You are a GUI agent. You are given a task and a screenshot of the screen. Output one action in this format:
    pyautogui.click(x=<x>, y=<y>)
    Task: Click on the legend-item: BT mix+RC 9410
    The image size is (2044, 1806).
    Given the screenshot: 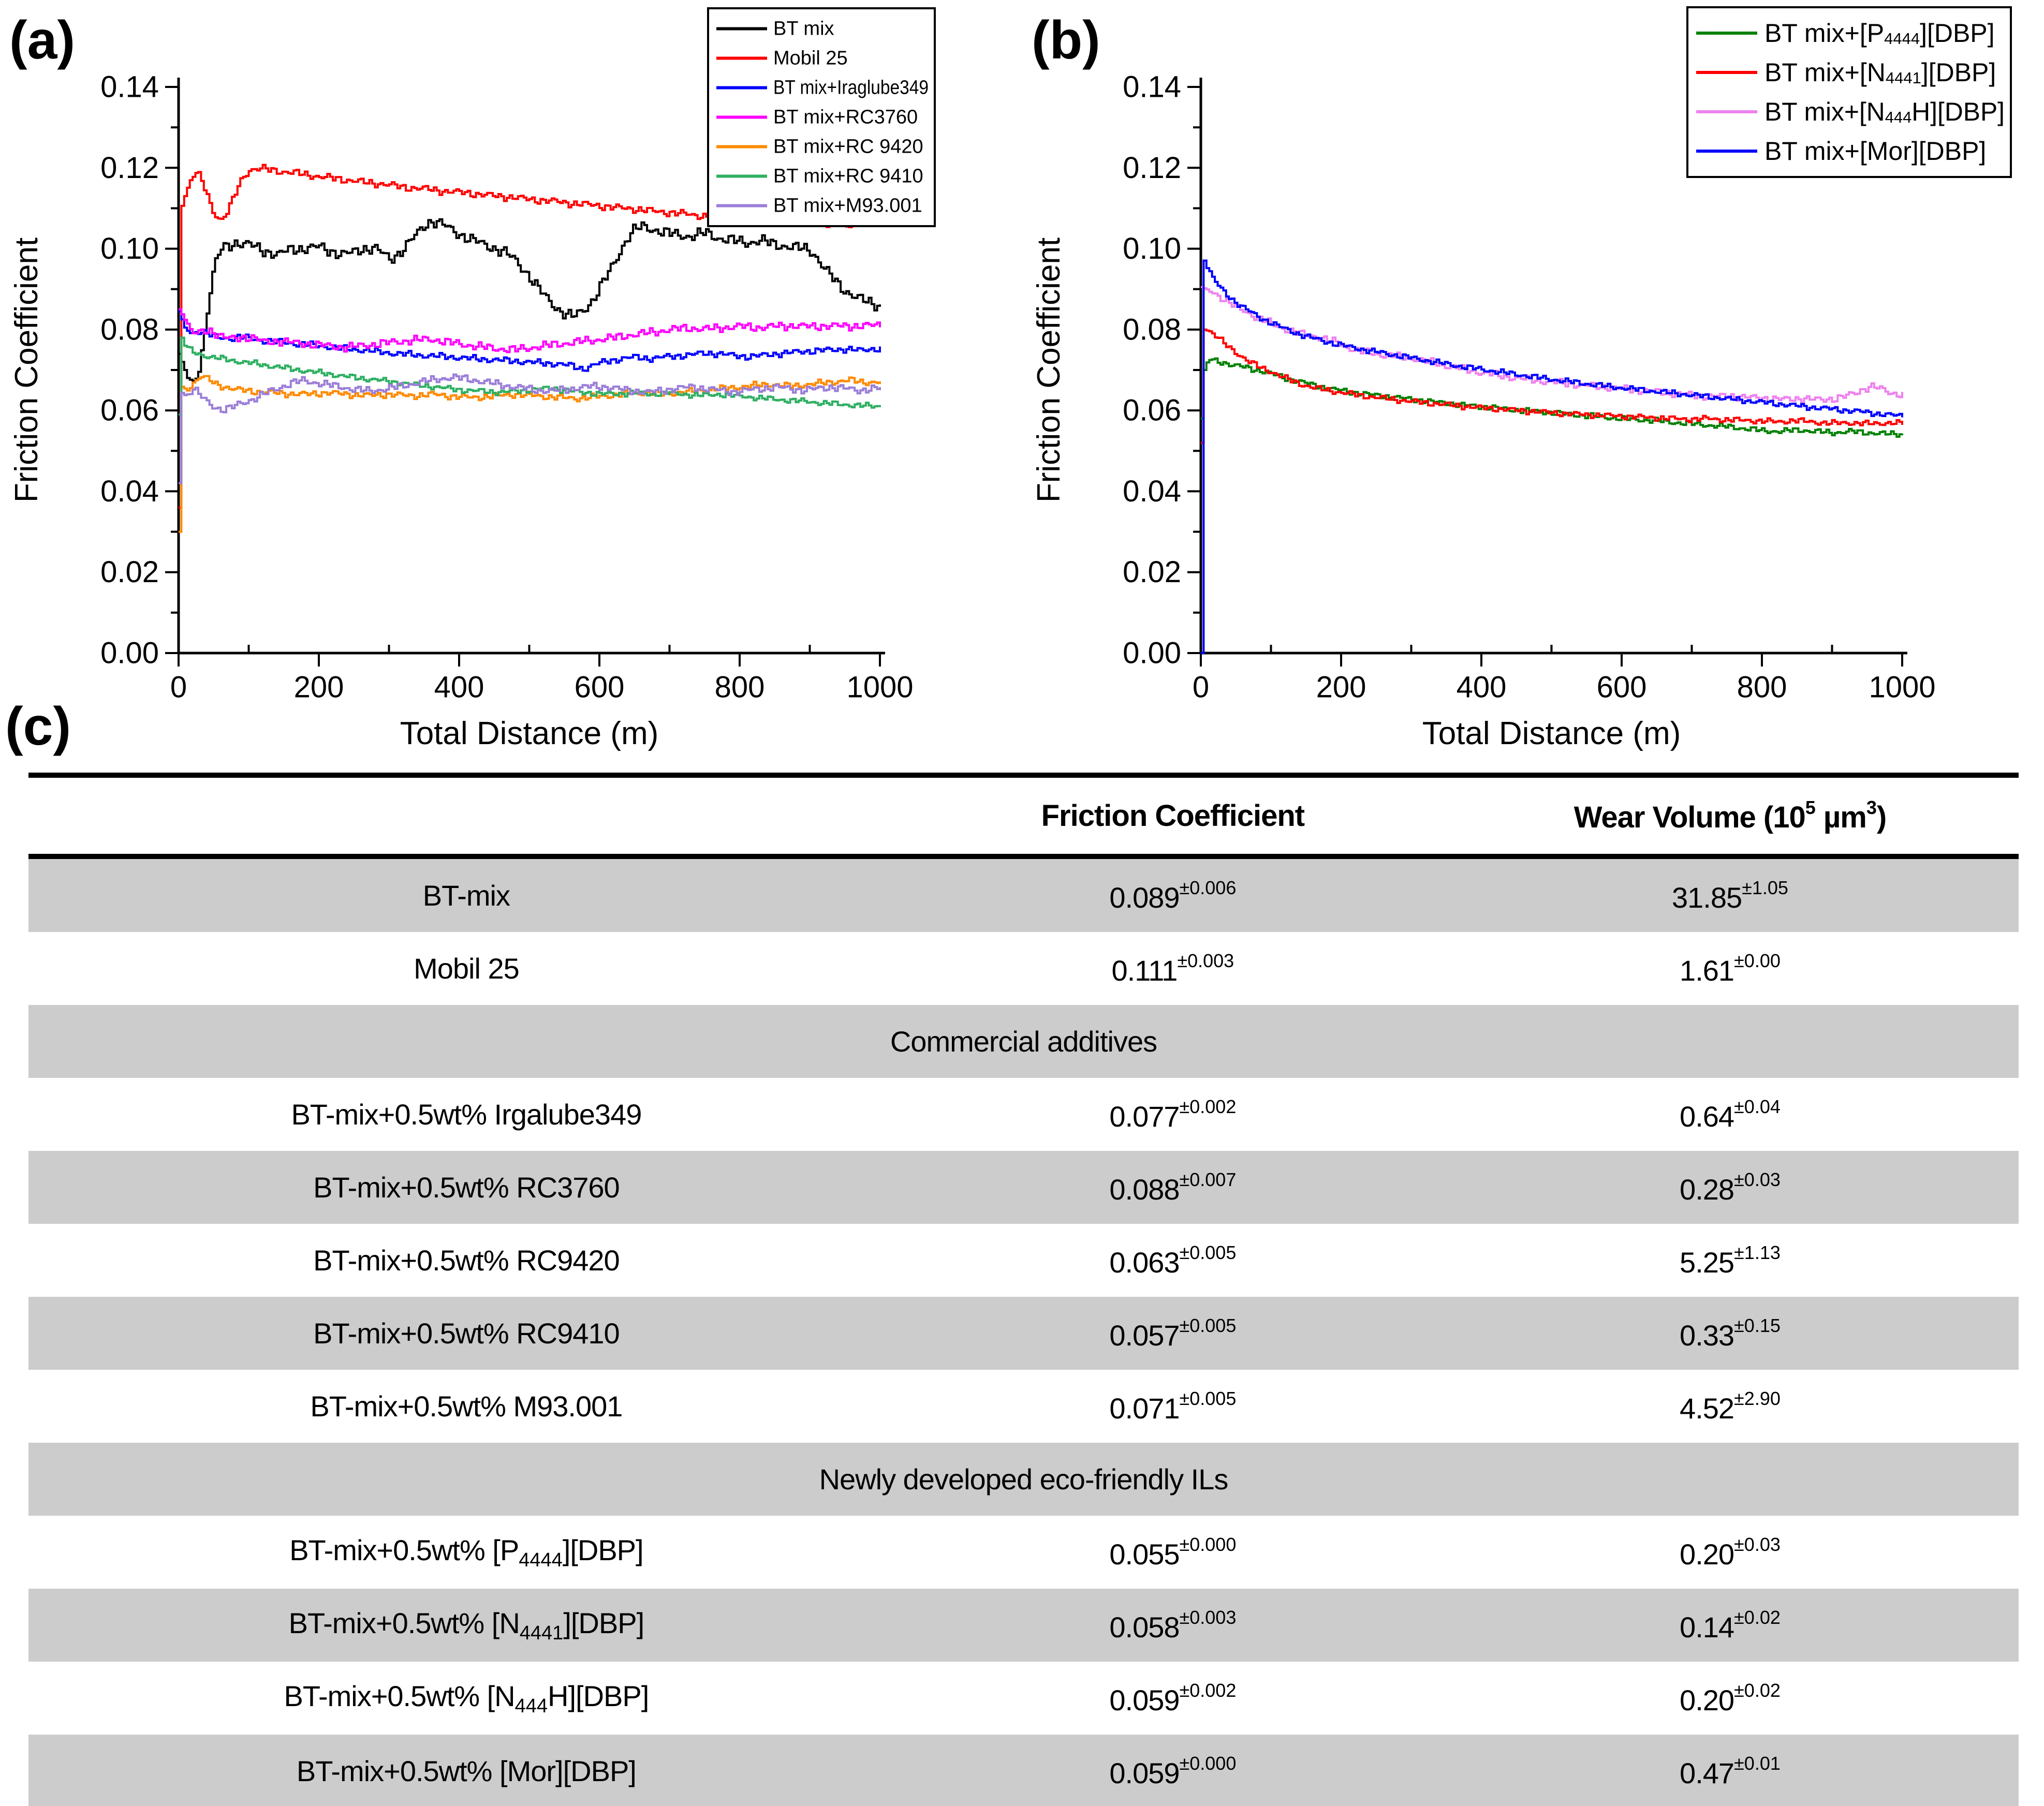 What is the action you would take?
    pyautogui.click(x=819, y=176)
    